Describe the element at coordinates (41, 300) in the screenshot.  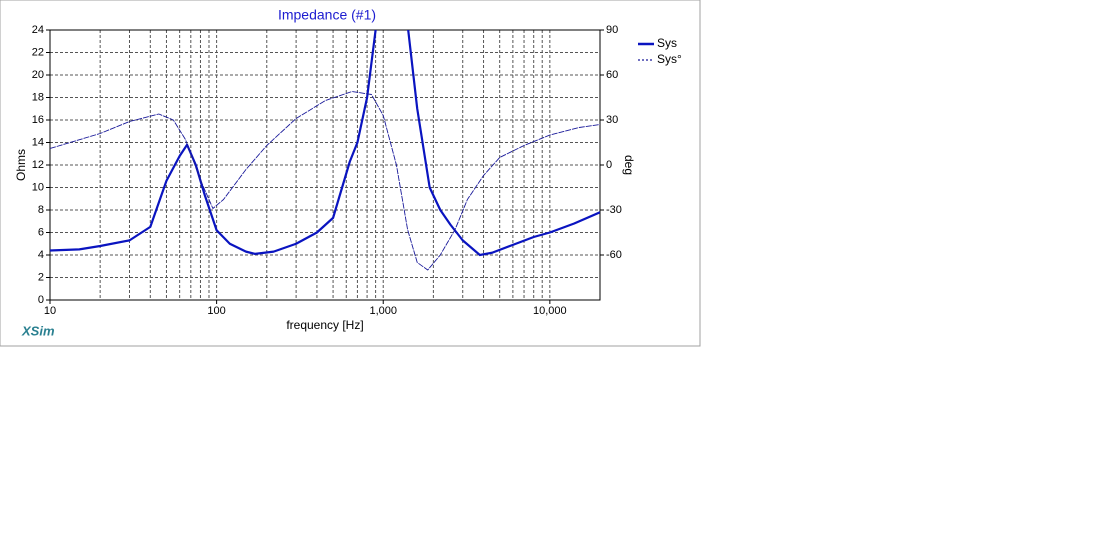
I see `y-tick-label: 0` at that location.